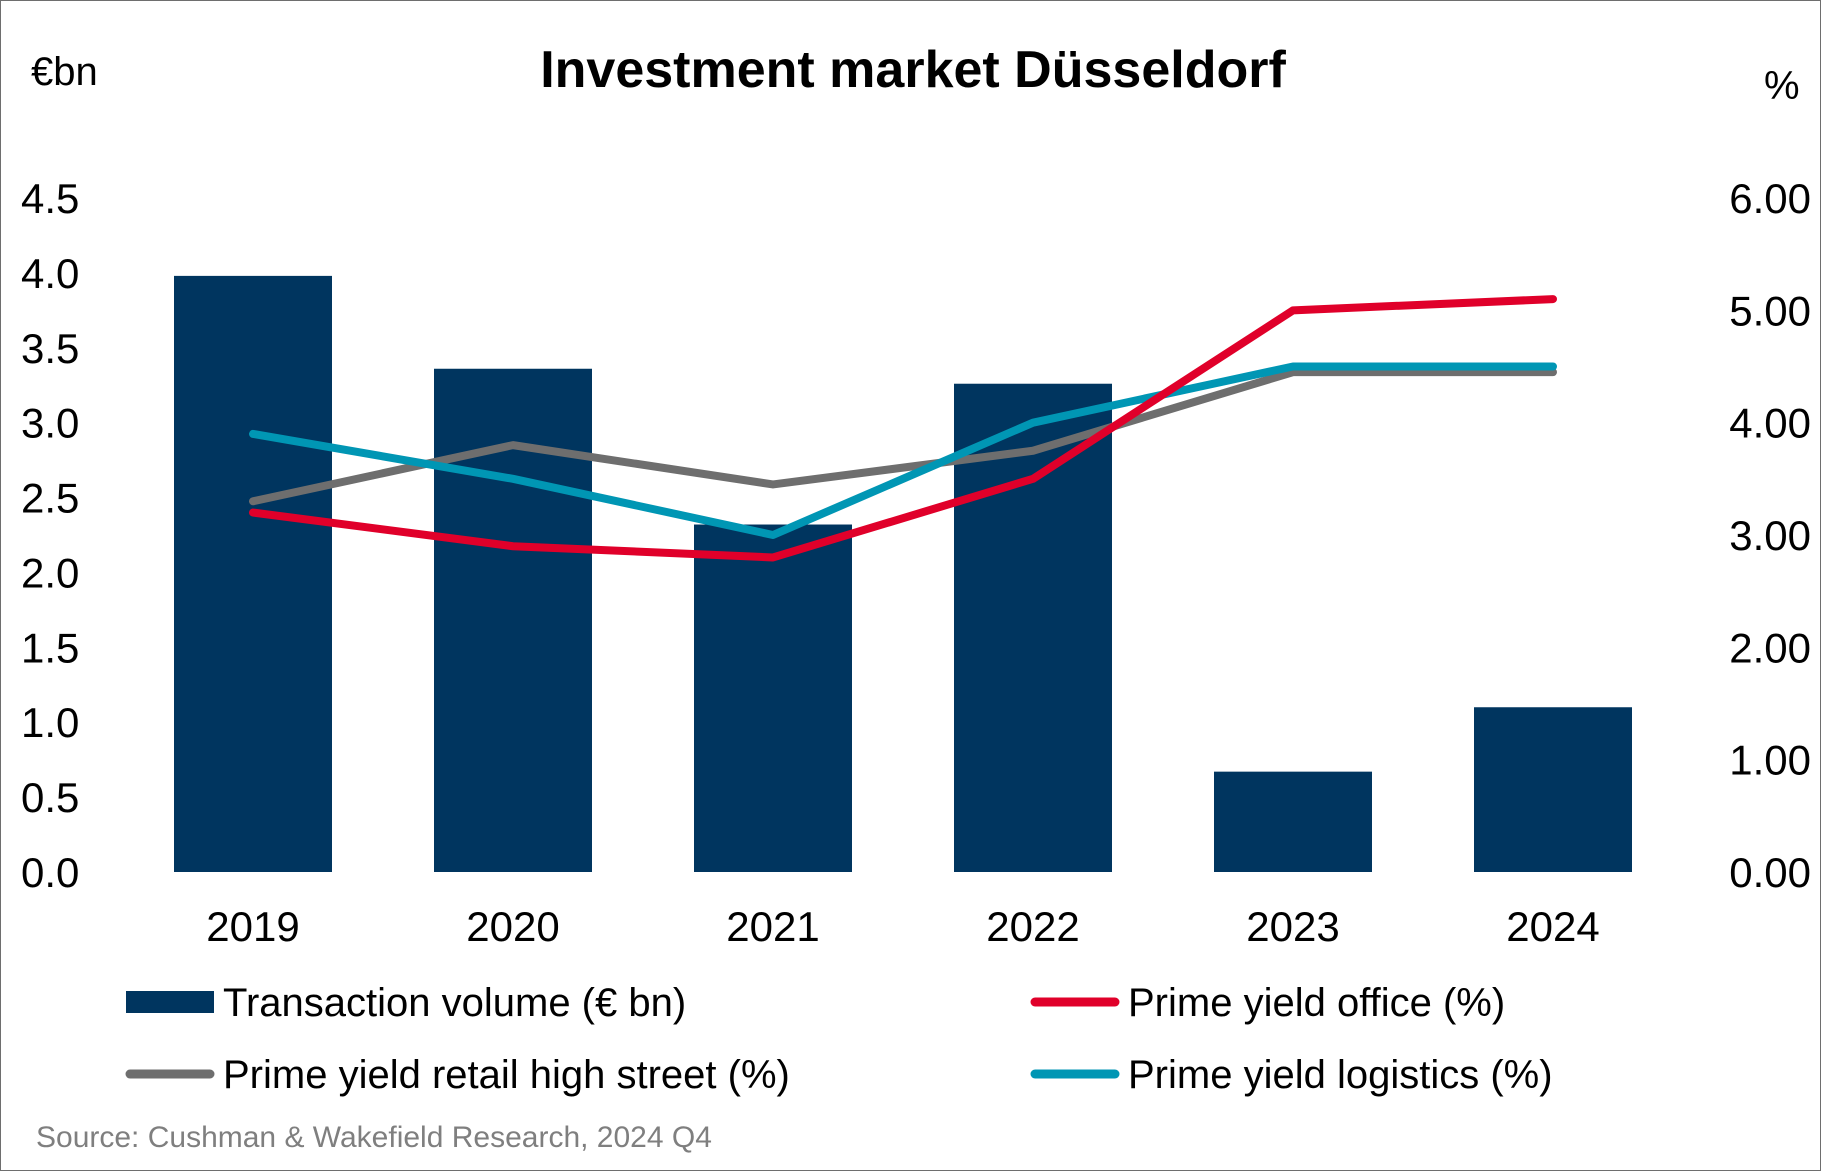 This screenshot has width=1821, height=1172. Describe the element at coordinates (1770, 423) in the screenshot. I see `right-tick-label: 4.00` at that location.